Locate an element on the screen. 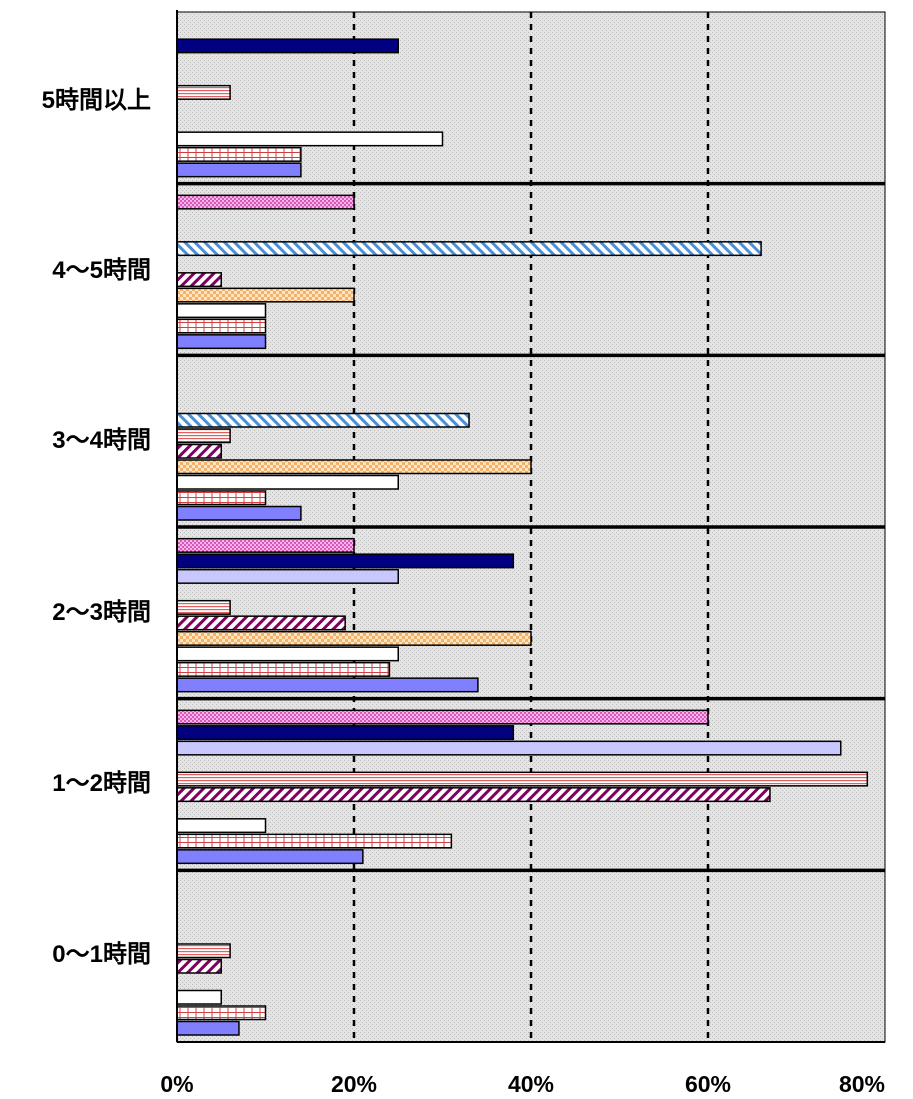  category-label: 4～5時間 is located at coordinates (101, 270).